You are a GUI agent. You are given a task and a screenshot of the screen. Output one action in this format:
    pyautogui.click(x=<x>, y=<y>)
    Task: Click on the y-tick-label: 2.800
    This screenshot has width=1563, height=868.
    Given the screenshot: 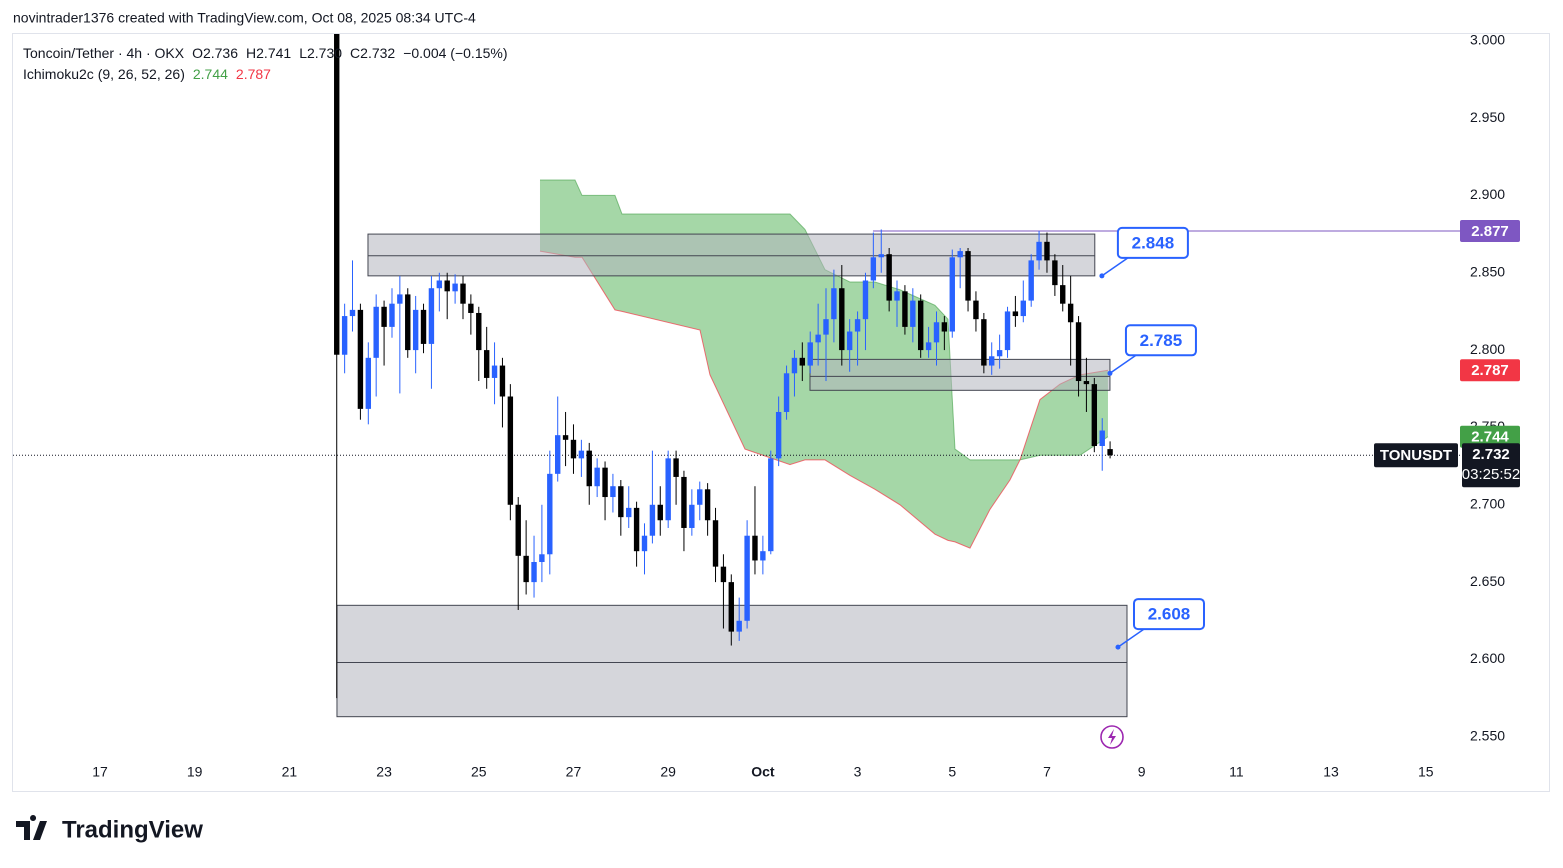 What is the action you would take?
    pyautogui.click(x=1487, y=349)
    